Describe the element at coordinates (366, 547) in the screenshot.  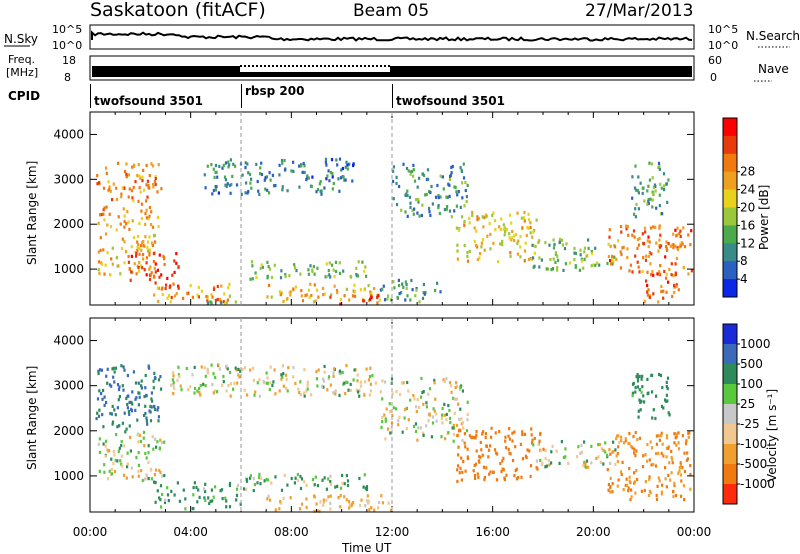
I see `time-axis-label: Time UT` at that location.